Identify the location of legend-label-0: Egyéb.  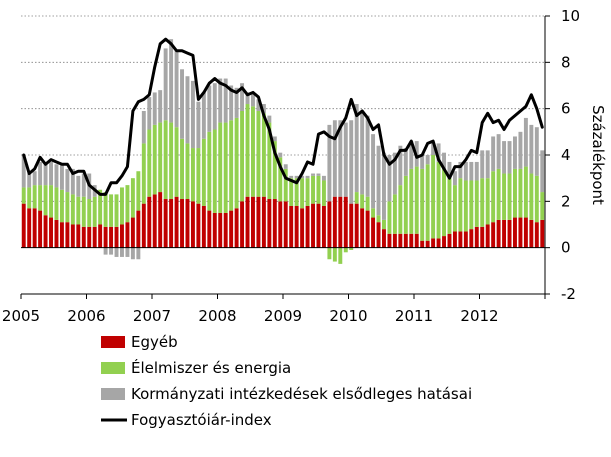
(154, 342).